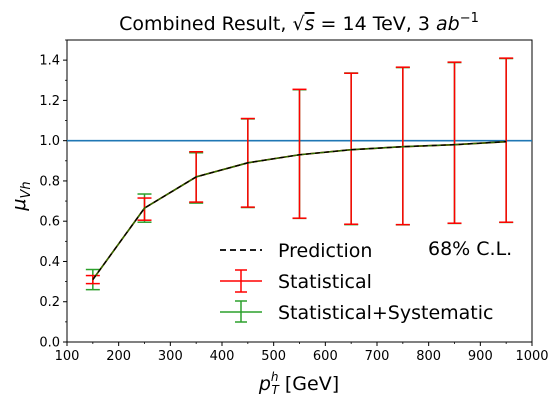 This screenshot has height=410, width=560. I want to click on y-tick-label: 0.0, so click(49, 343).